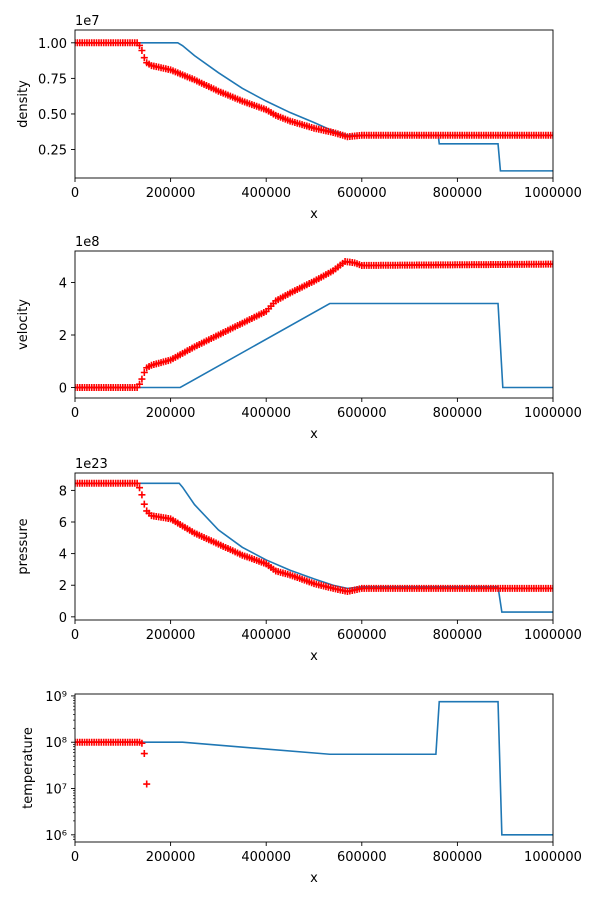 This screenshot has width=600, height=900. I want to click on y-tick-label: 1.00, so click(52, 44).